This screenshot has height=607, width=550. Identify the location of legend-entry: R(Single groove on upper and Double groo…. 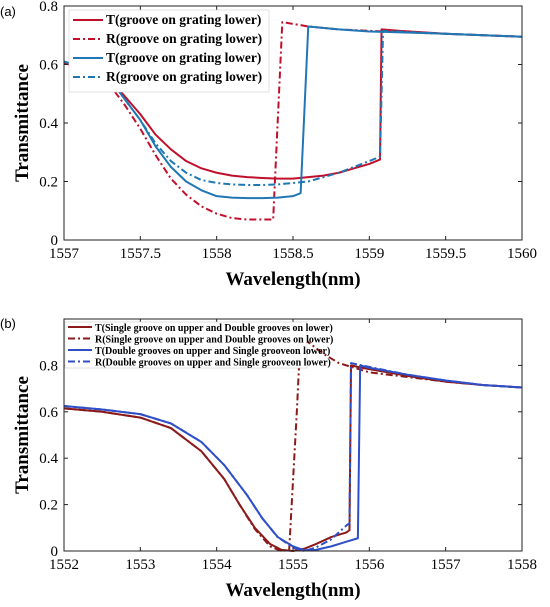
(214, 340).